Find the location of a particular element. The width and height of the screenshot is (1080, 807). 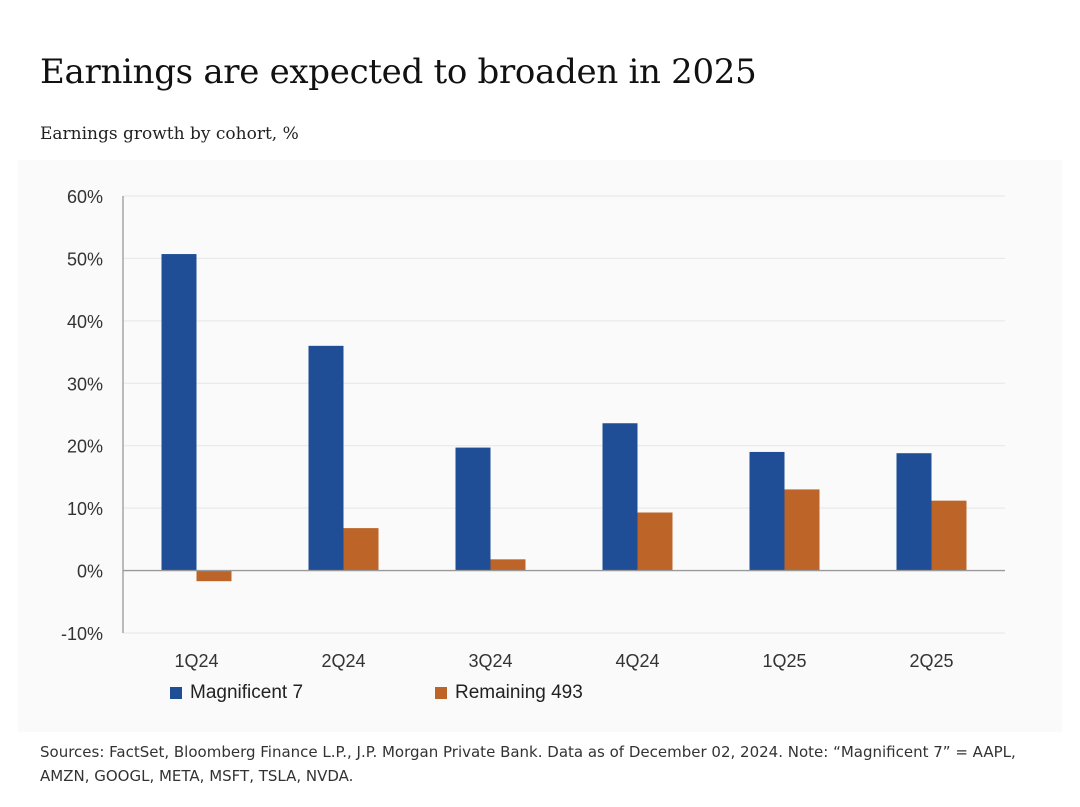

x-tick-label: 2Q25 is located at coordinates (931, 661).